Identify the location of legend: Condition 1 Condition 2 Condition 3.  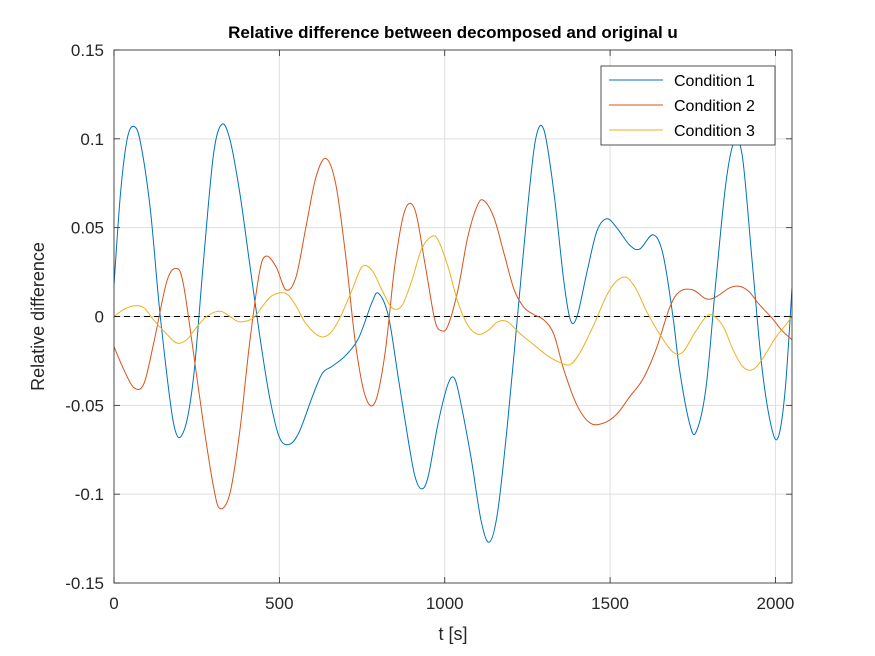
(688, 105).